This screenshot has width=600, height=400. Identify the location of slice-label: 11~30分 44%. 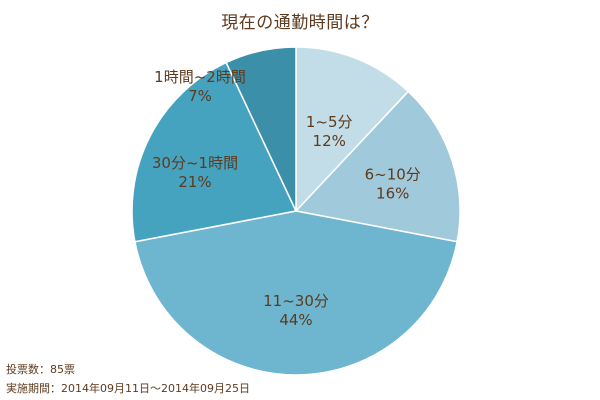
(296, 310).